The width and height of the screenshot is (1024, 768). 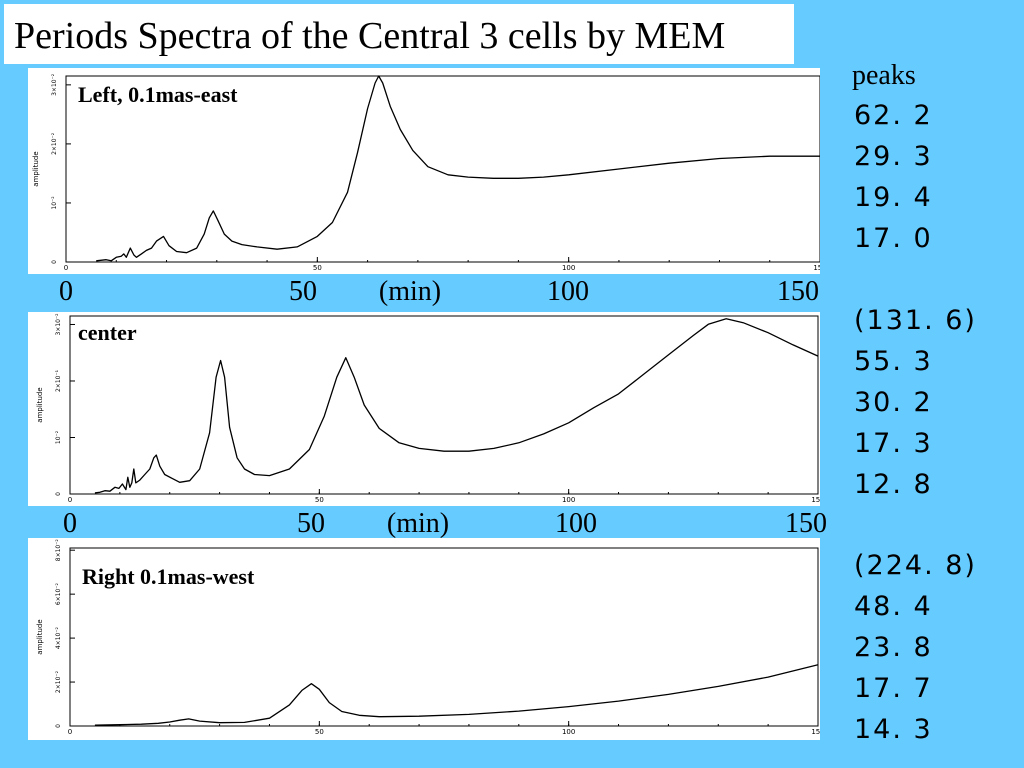 I want to click on y-tick-label: 6×10⁻², so click(x=58, y=594).